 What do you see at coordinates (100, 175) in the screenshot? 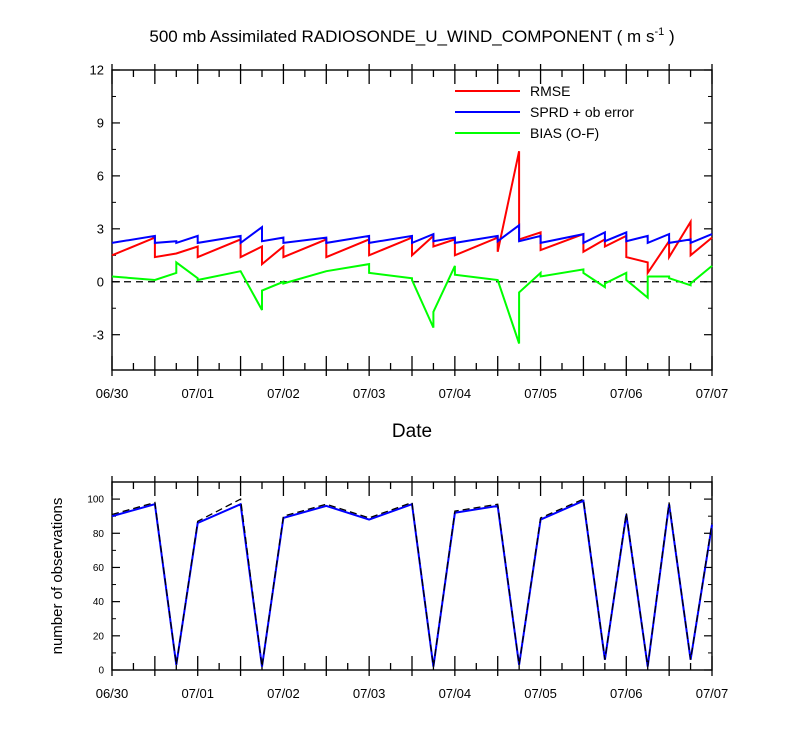
I see `y-tick-label: 6` at bounding box center [100, 175].